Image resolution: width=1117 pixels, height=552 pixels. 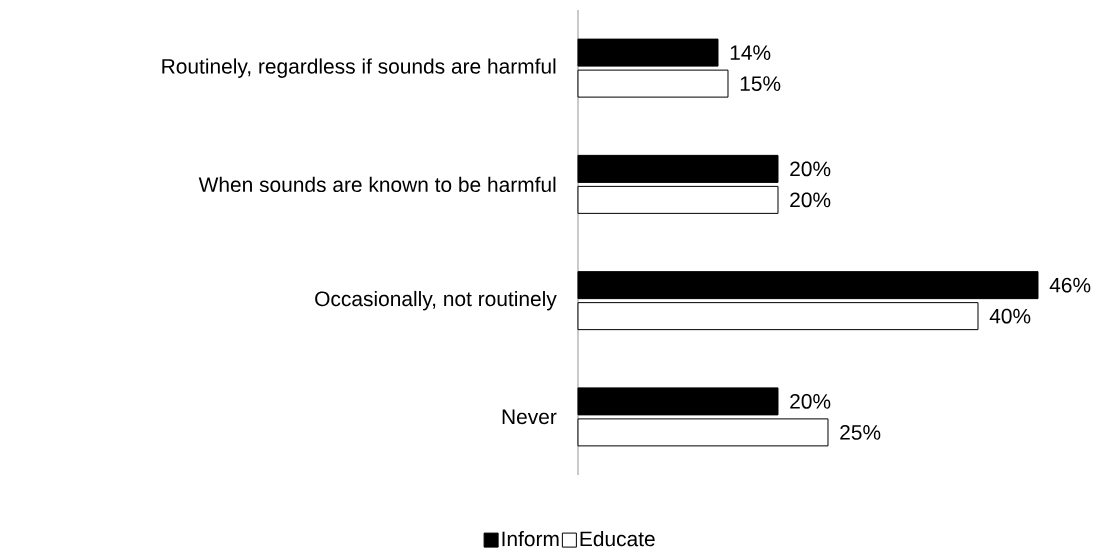 What do you see at coordinates (359, 68) in the screenshot?
I see `y-tick-label: Routinely, regardless if sounds are harmful` at bounding box center [359, 68].